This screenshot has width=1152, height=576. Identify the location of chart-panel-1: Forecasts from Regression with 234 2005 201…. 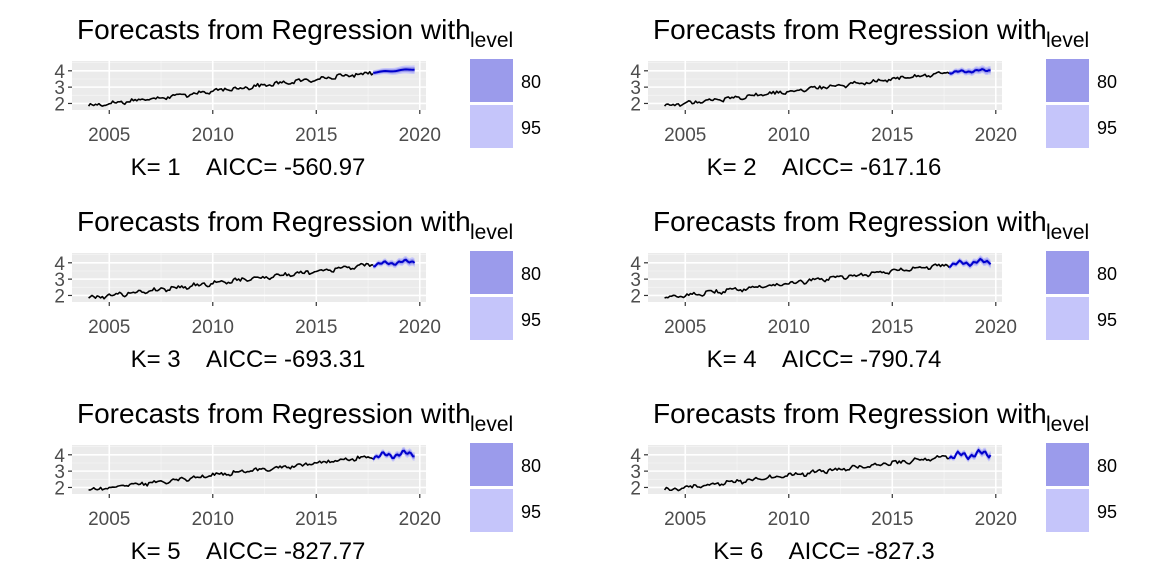
(297, 97).